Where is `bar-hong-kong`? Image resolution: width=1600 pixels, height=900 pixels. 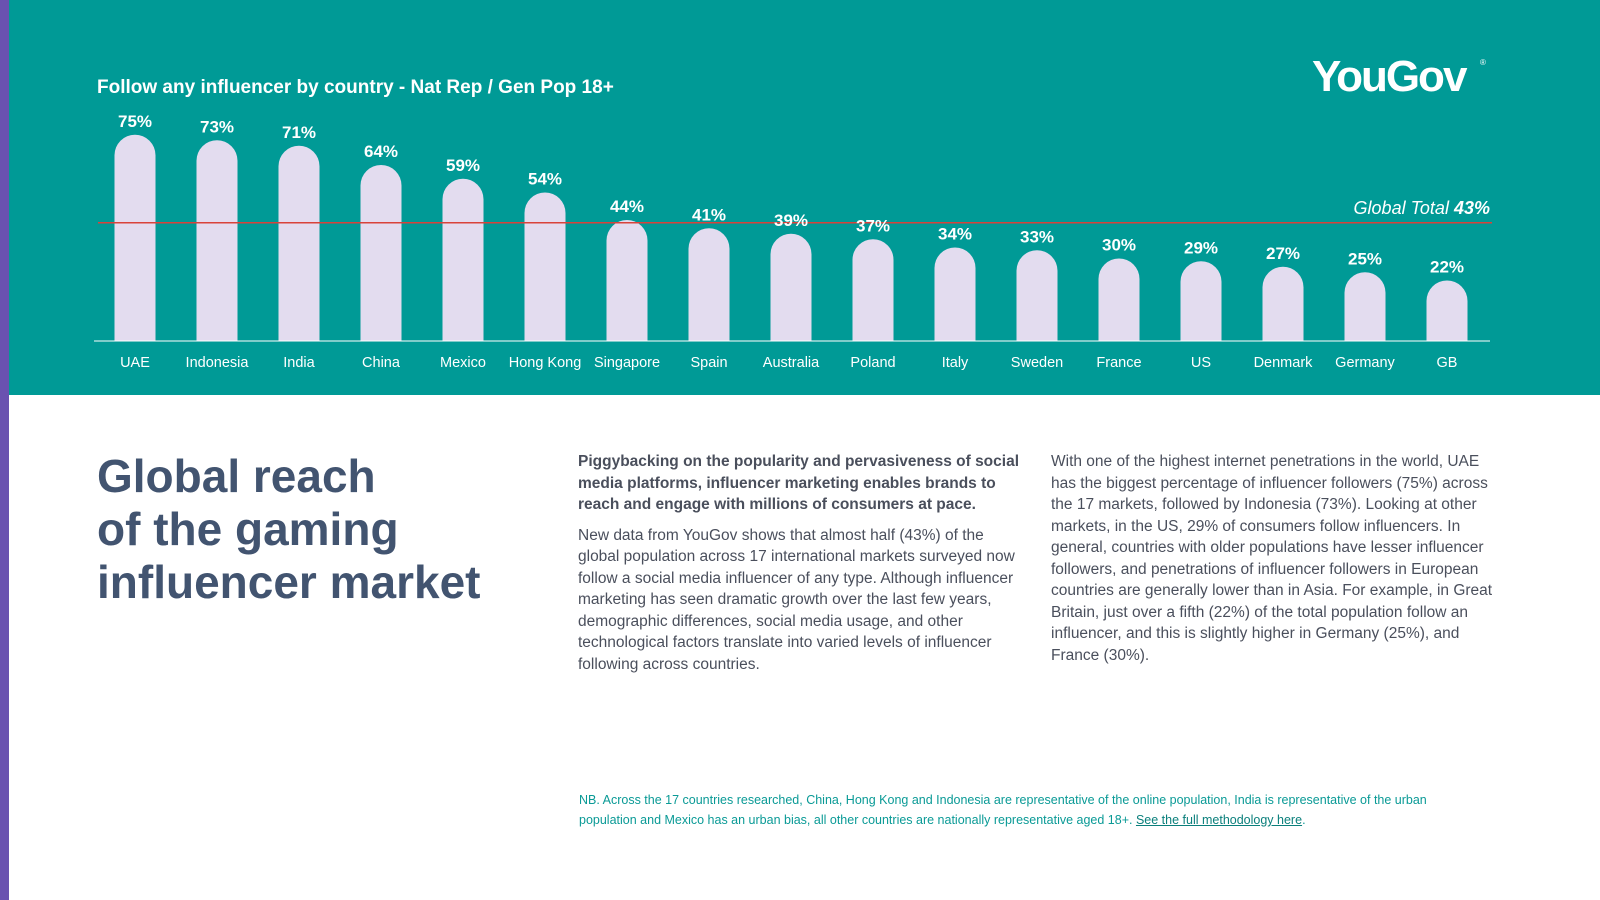
bar-hong-kong is located at coordinates (545, 266).